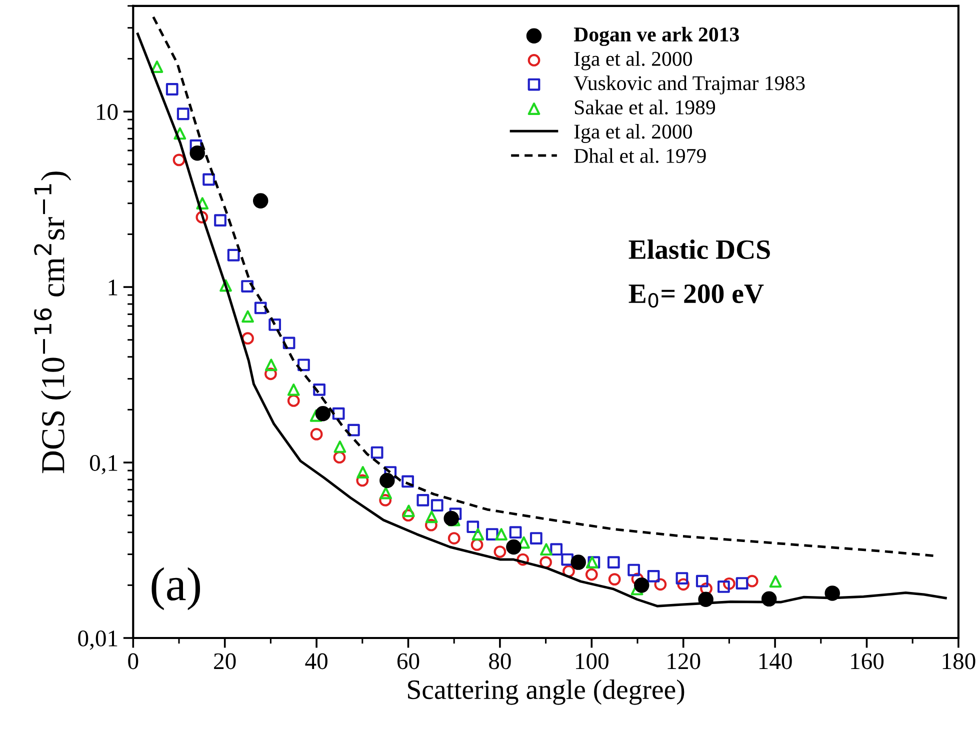 This screenshot has width=979, height=738. Describe the element at coordinates (53, 323) in the screenshot. I see `y-axis-title: DCS (10$^{−16}$ cm$^{2}$sr$^{−1}$)` at that location.